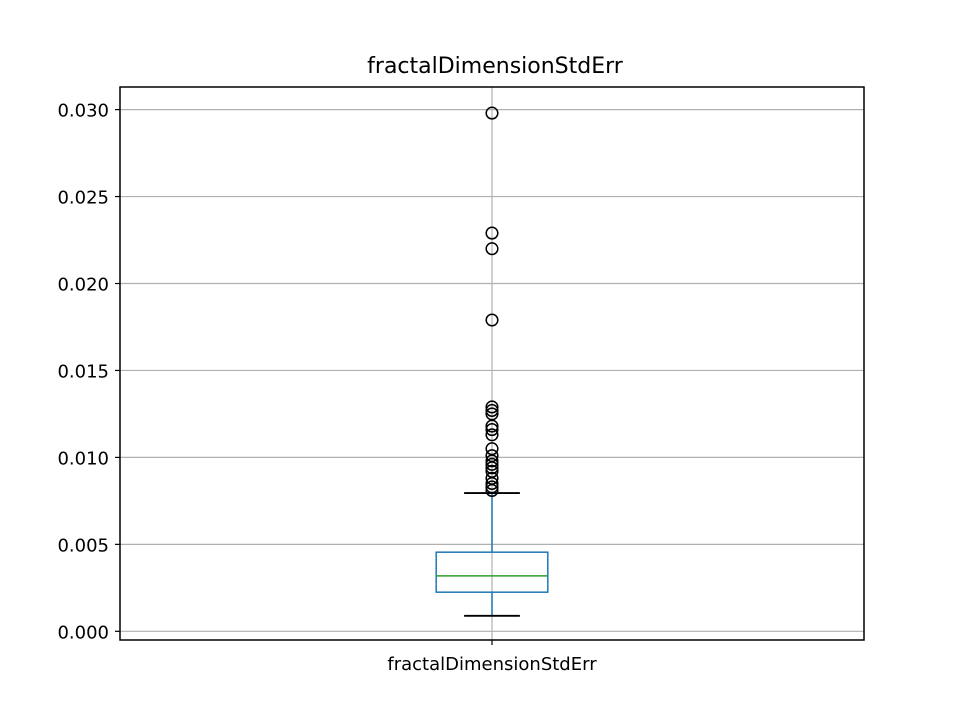  Describe the element at coordinates (83, 111) in the screenshot. I see `y-tick-label: 0.030` at that location.